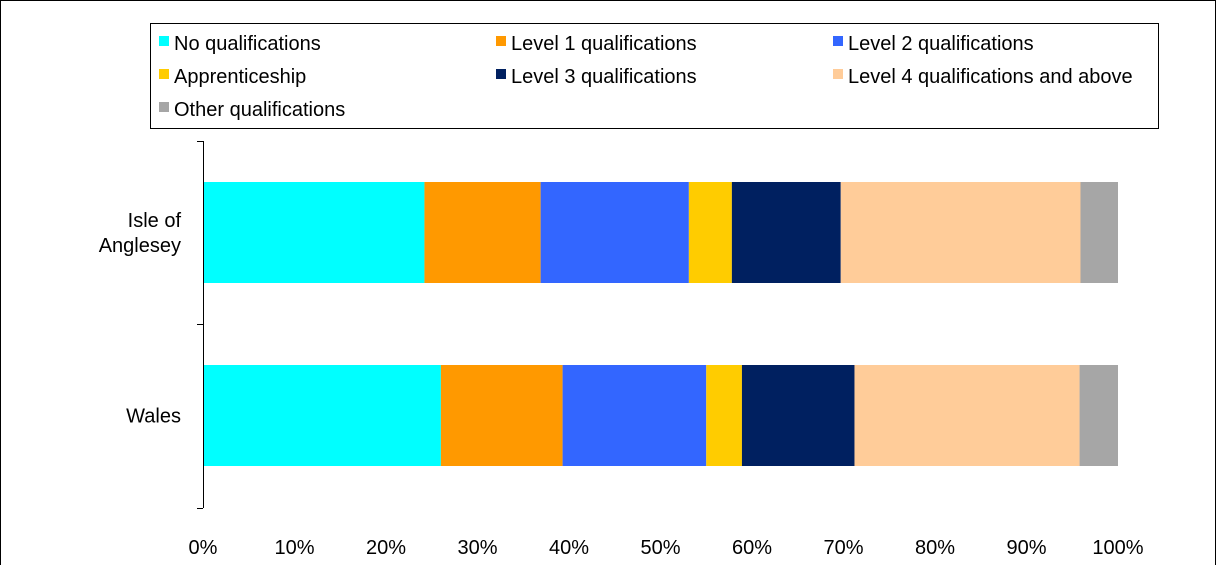 The image size is (1216, 566). What do you see at coordinates (634, 415) in the screenshot?
I see `bar-wales-level-2-qualifications` at bounding box center [634, 415].